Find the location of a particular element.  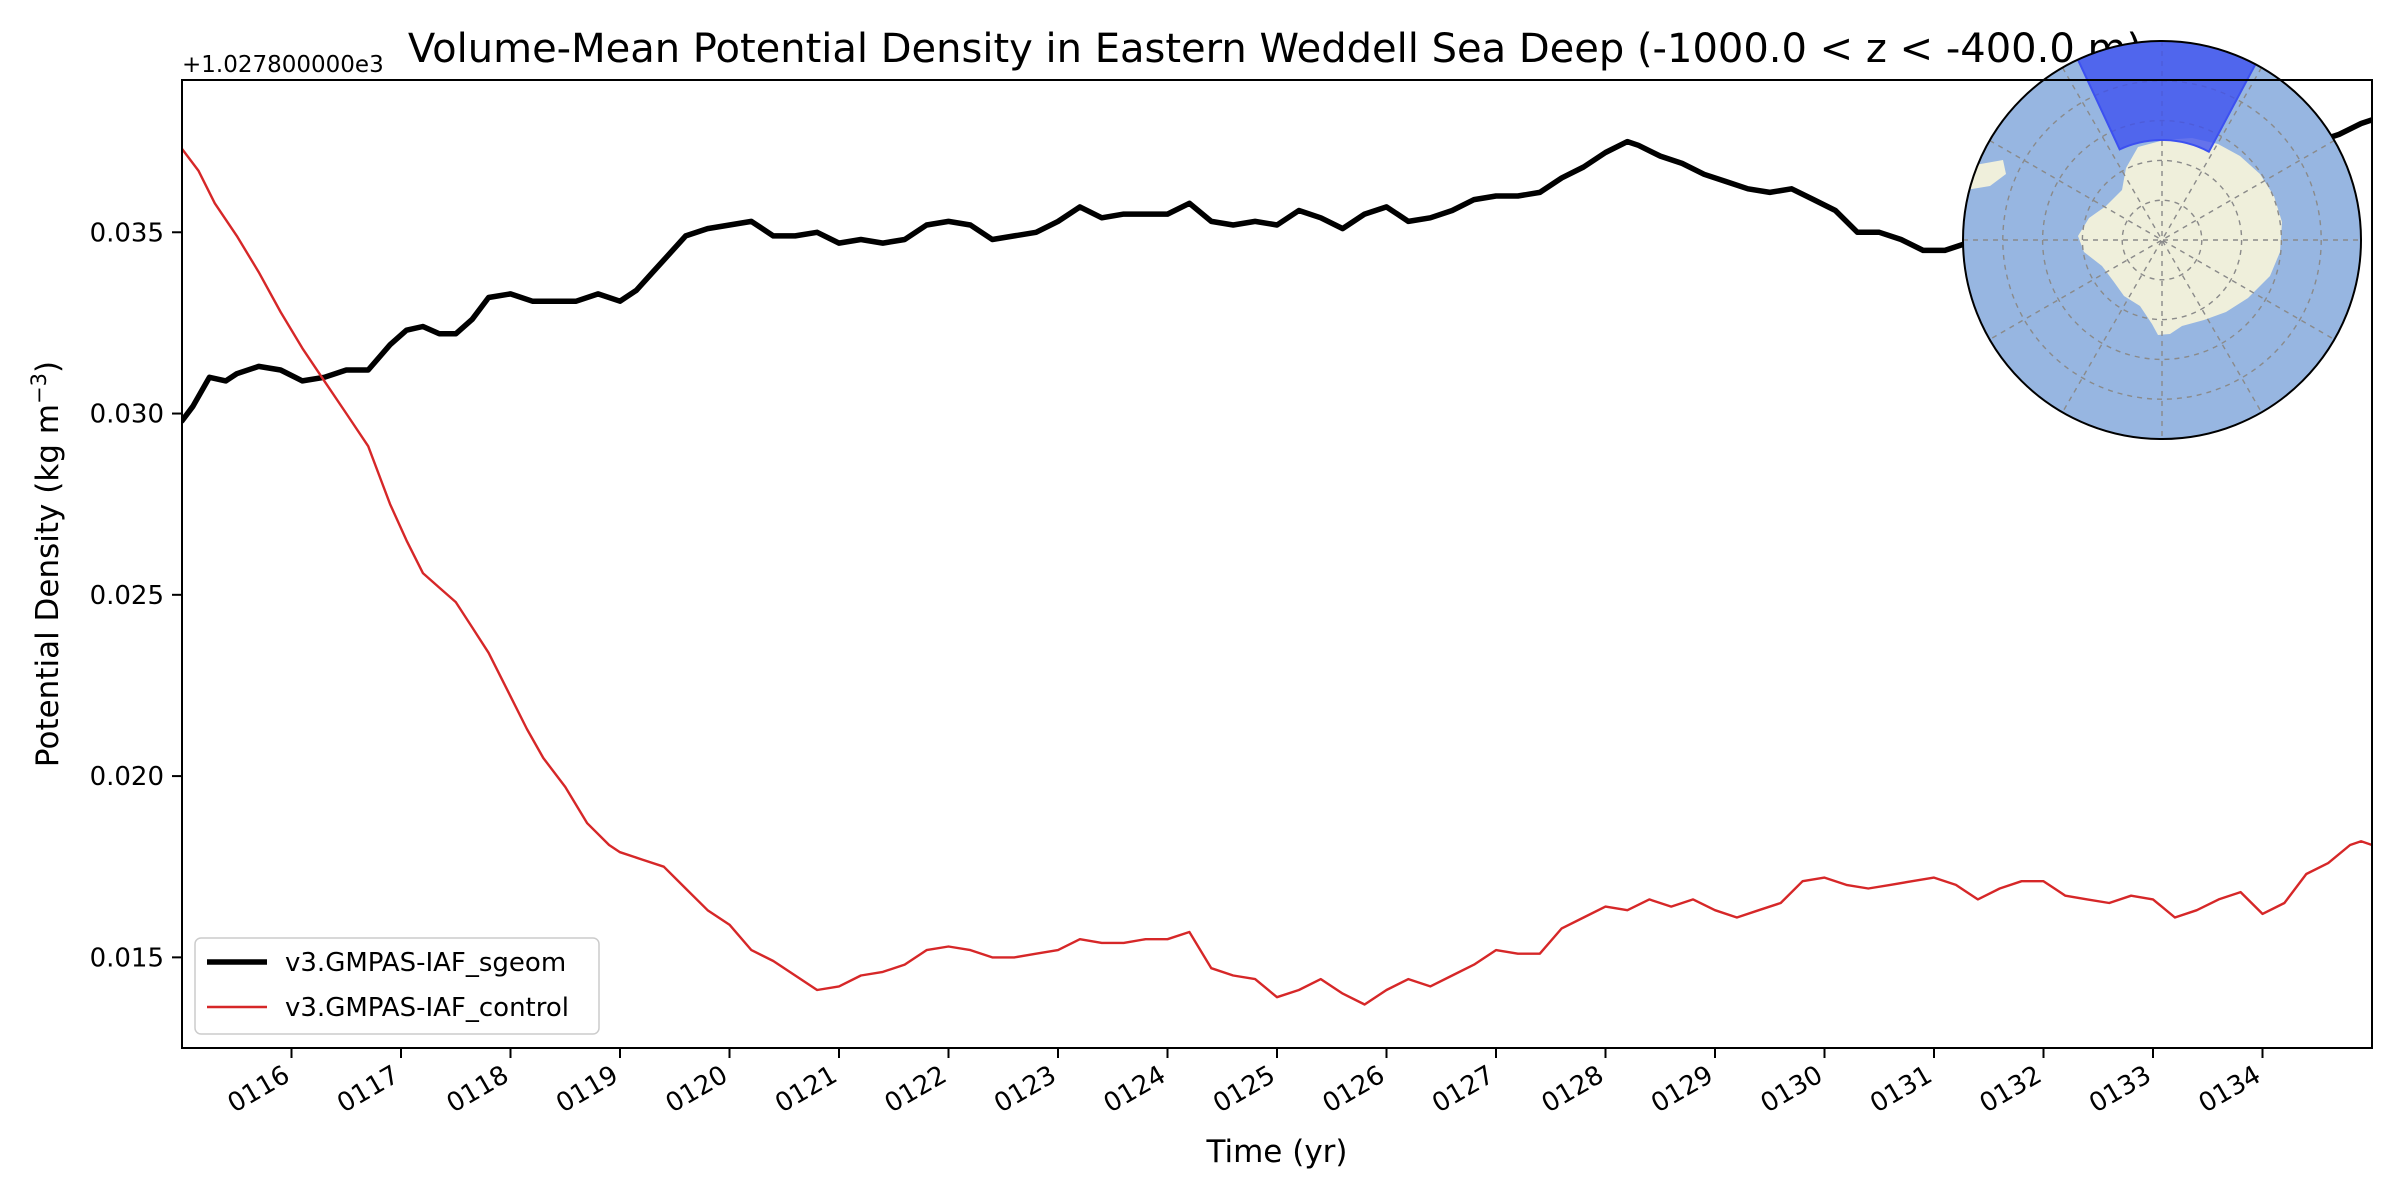

x-tick-label: 0133 is located at coordinates (2120, 1089).